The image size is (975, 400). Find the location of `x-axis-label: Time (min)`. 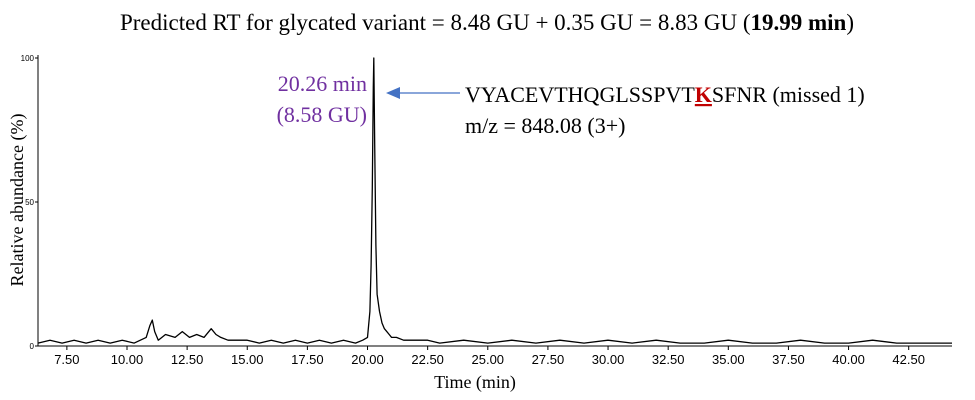

x-axis-label: Time (min) is located at coordinates (475, 382).